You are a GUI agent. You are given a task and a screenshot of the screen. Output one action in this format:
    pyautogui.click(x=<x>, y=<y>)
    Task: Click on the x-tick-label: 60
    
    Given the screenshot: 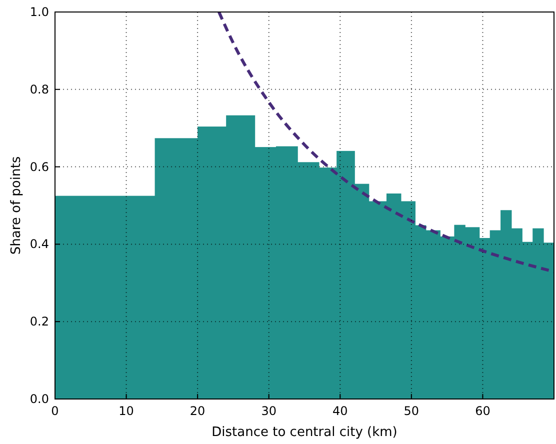 What is the action you would take?
    pyautogui.click(x=482, y=411)
    